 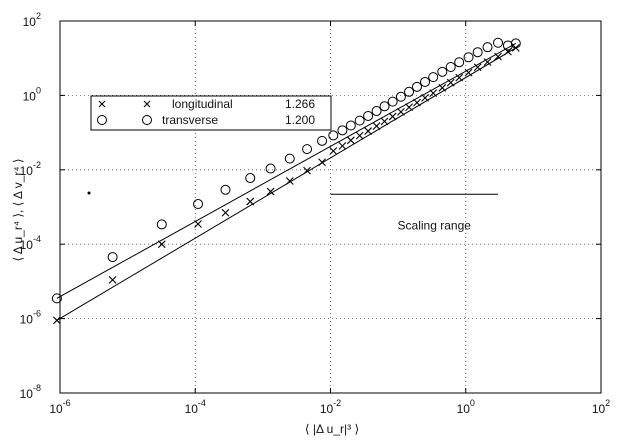 I want to click on scaling-range-label: Scaling range, so click(x=435, y=225).